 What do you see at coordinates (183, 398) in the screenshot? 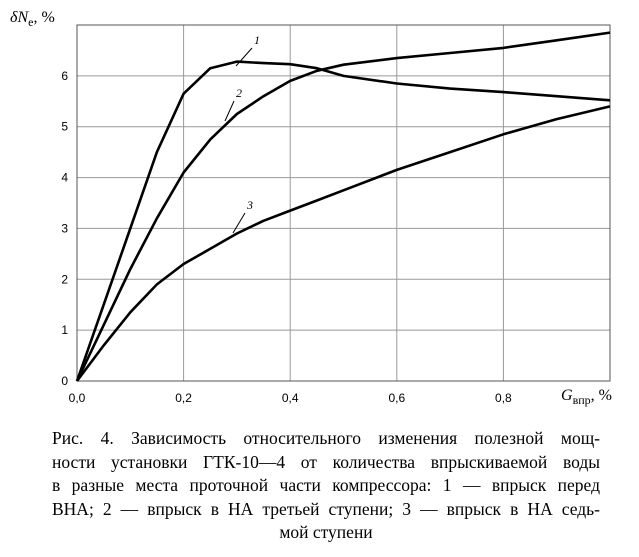
I see `x-tick-label: 0,2` at bounding box center [183, 398].